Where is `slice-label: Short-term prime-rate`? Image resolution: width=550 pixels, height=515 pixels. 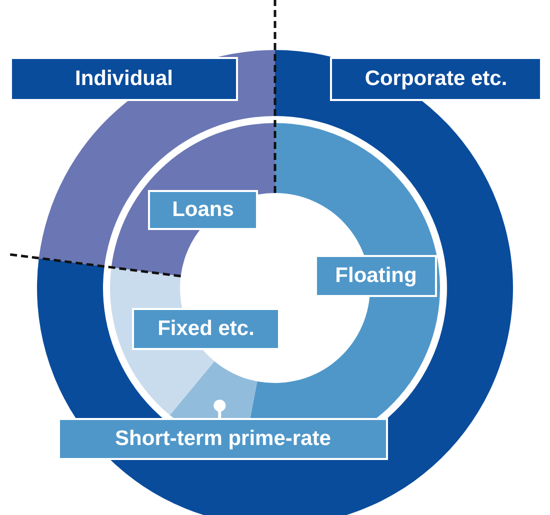
slice-label: Short-term prime-rate is located at coordinates (223, 439).